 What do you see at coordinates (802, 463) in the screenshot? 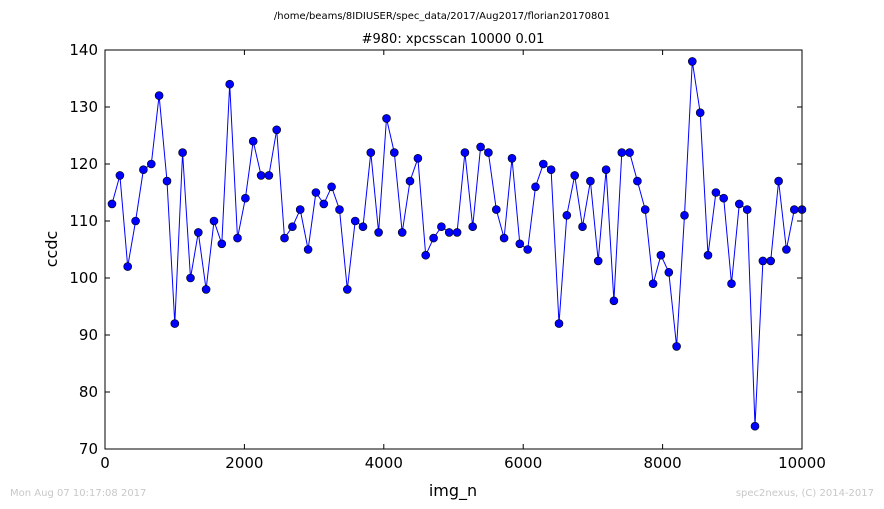
I see `x-tick-label: 10000` at bounding box center [802, 463].